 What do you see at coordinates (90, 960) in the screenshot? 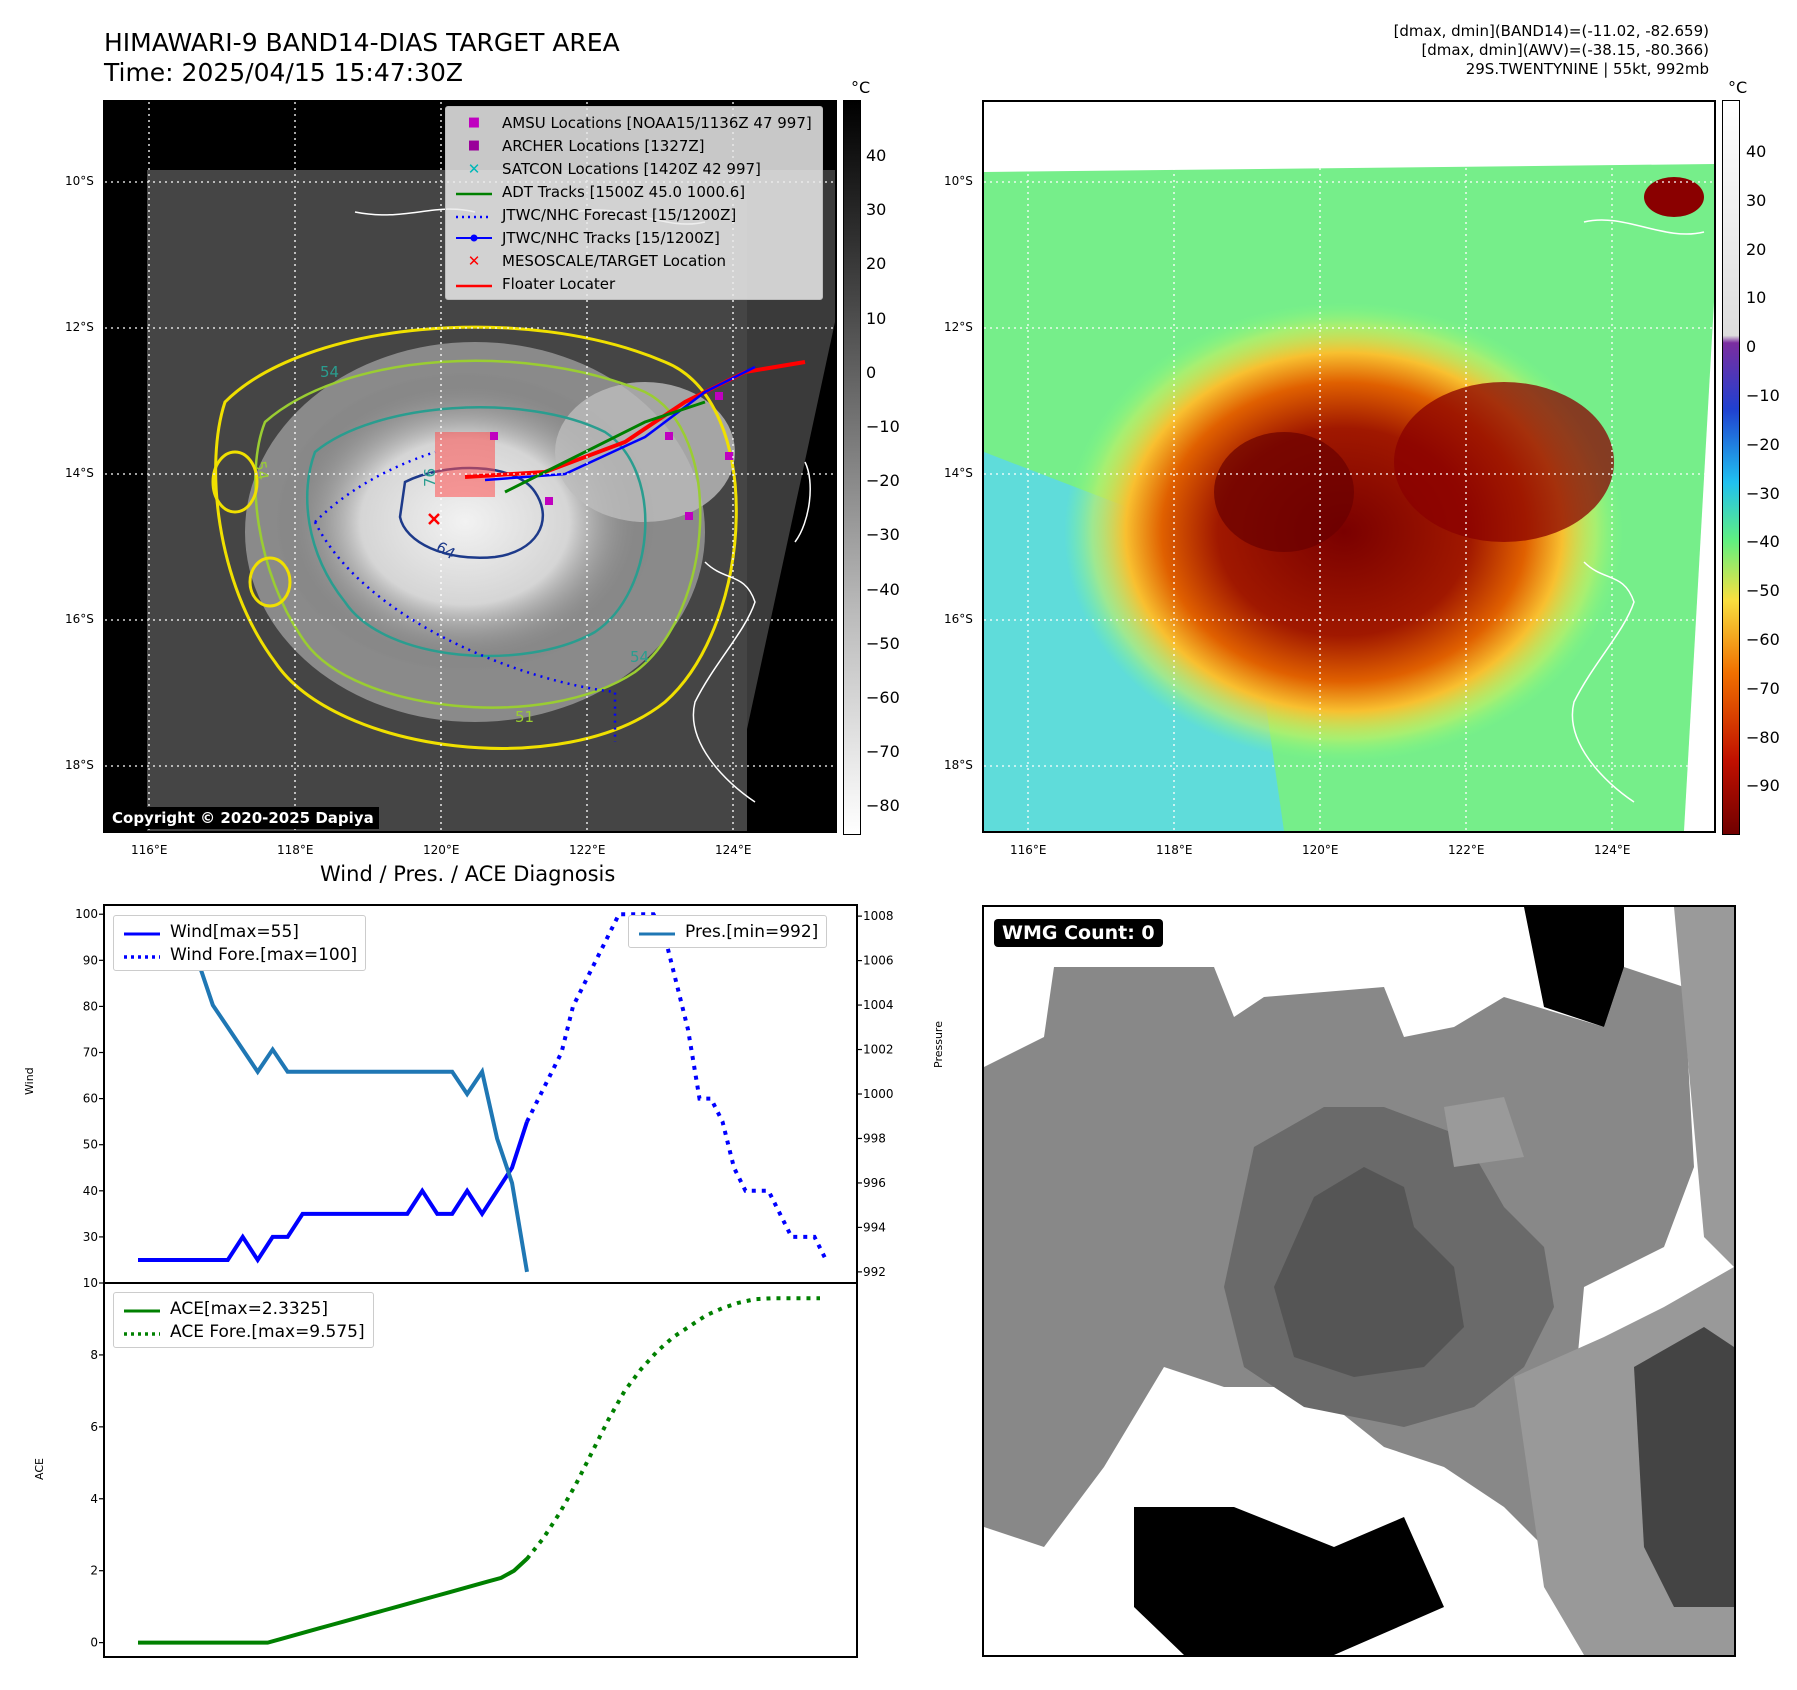
I see `y-tick-label: 90` at bounding box center [90, 960].